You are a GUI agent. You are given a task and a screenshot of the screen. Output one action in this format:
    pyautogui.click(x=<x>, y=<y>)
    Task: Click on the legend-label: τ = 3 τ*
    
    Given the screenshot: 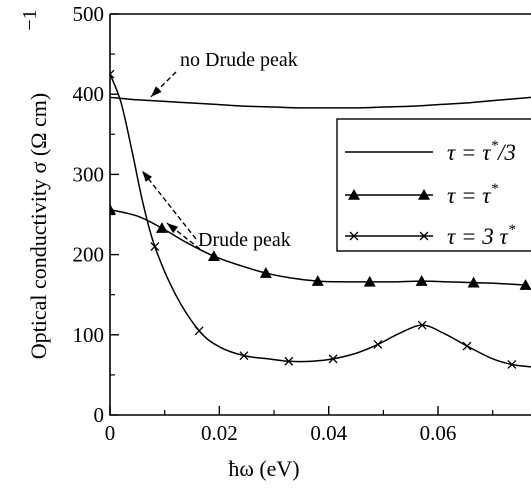 What is the action you would take?
    pyautogui.click(x=481, y=235)
    